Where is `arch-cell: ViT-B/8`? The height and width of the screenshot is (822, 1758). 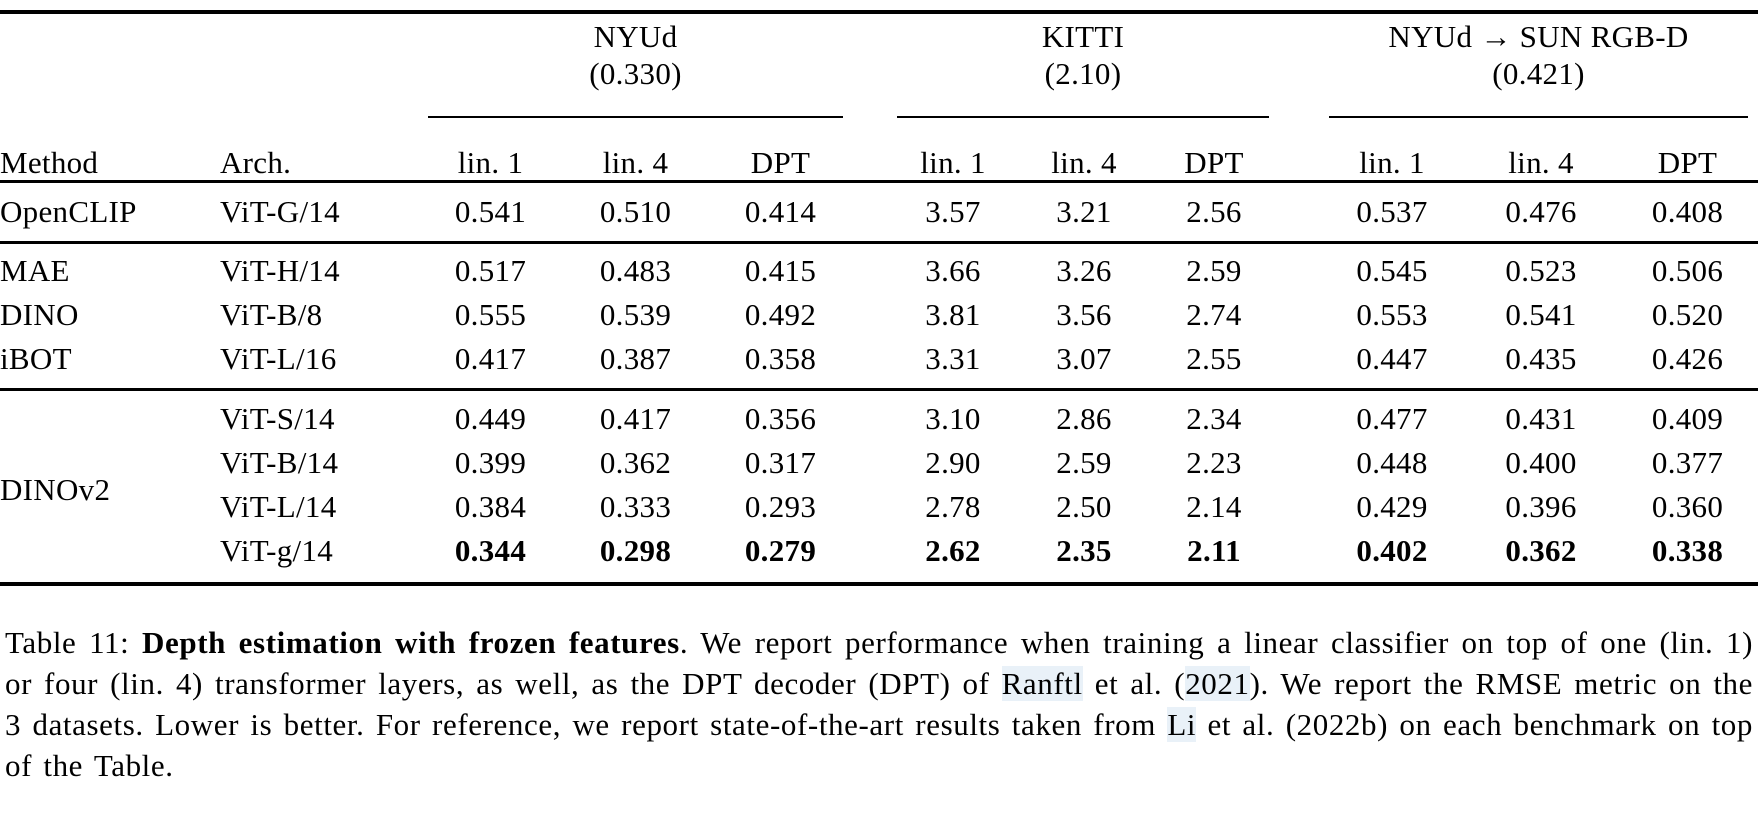
arch-cell: ViT-B/8 is located at coordinates (271, 314).